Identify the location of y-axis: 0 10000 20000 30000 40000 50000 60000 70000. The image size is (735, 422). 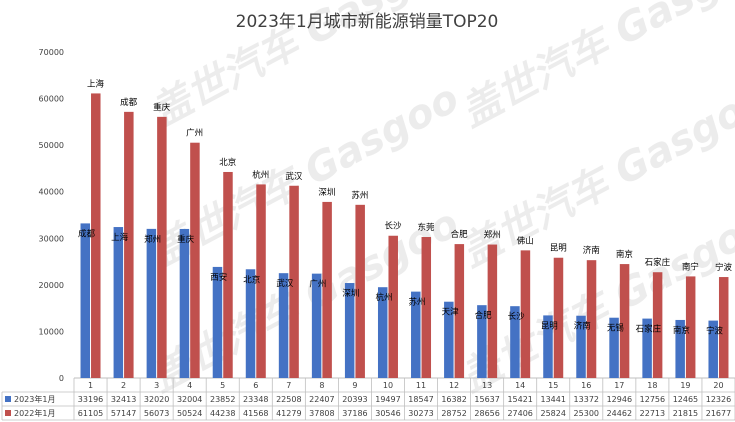
(51, 215).